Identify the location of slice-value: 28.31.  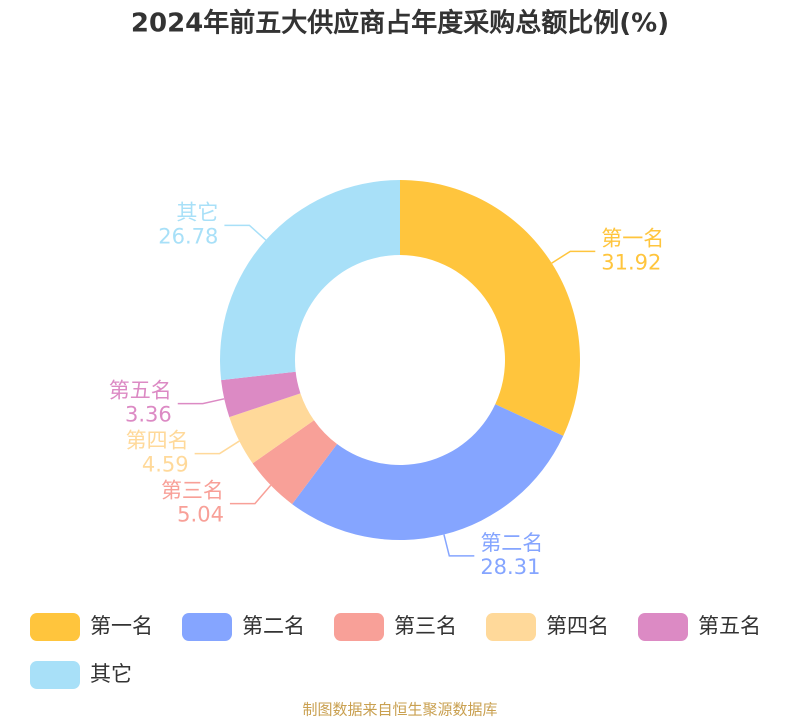
(510, 567).